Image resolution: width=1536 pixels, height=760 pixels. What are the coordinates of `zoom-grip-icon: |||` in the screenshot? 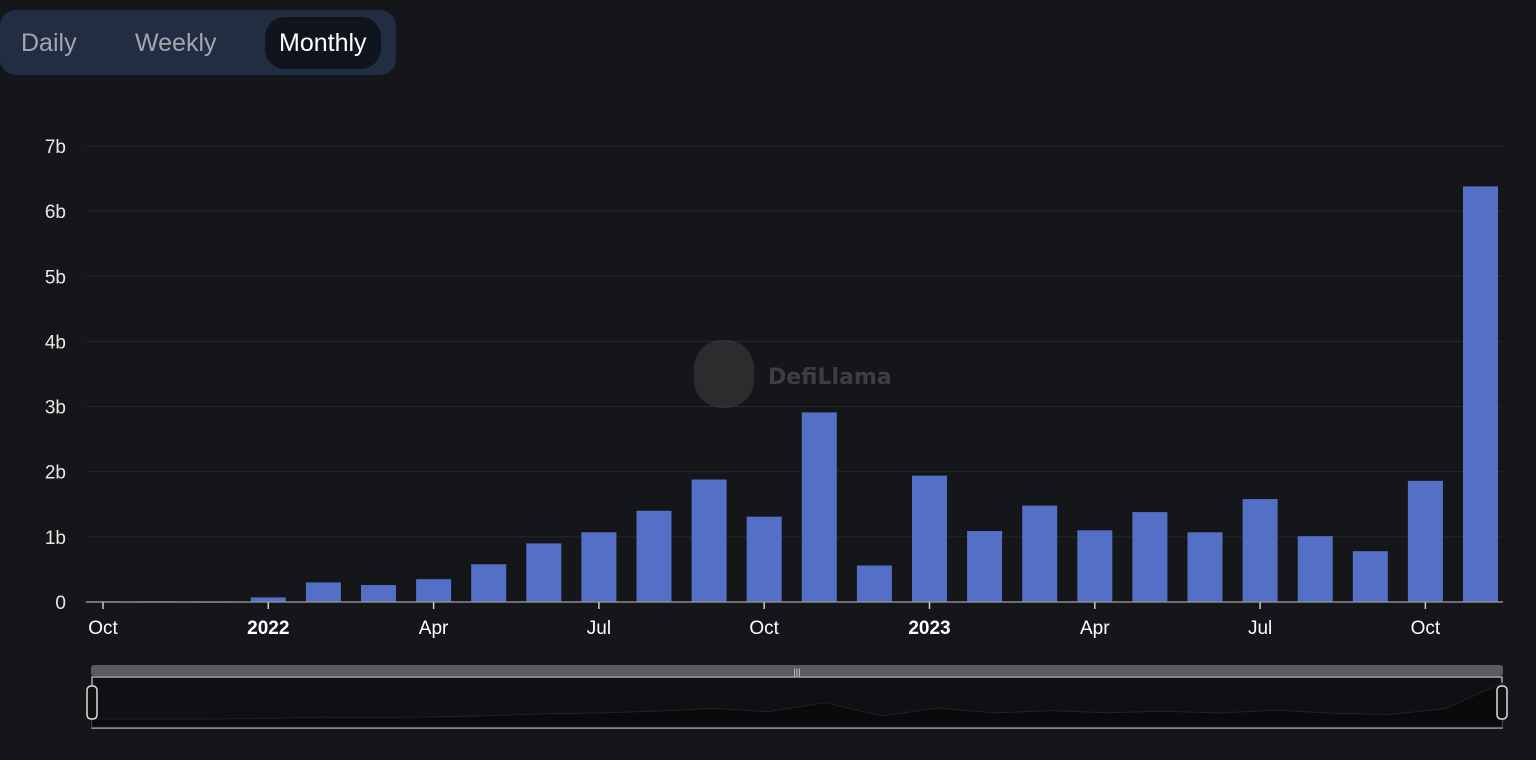 It's located at (796, 672).